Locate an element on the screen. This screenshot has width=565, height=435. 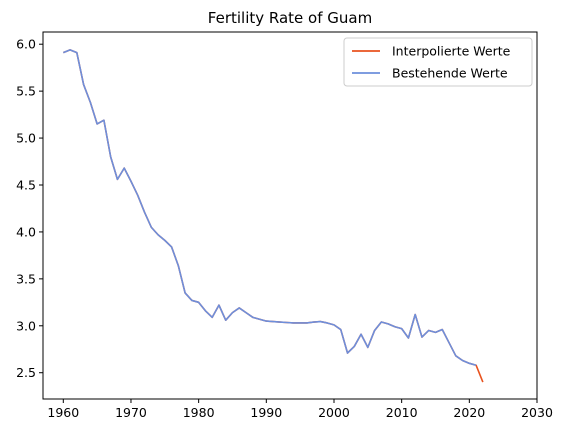
x-tick-label: 1980 is located at coordinates (199, 412).